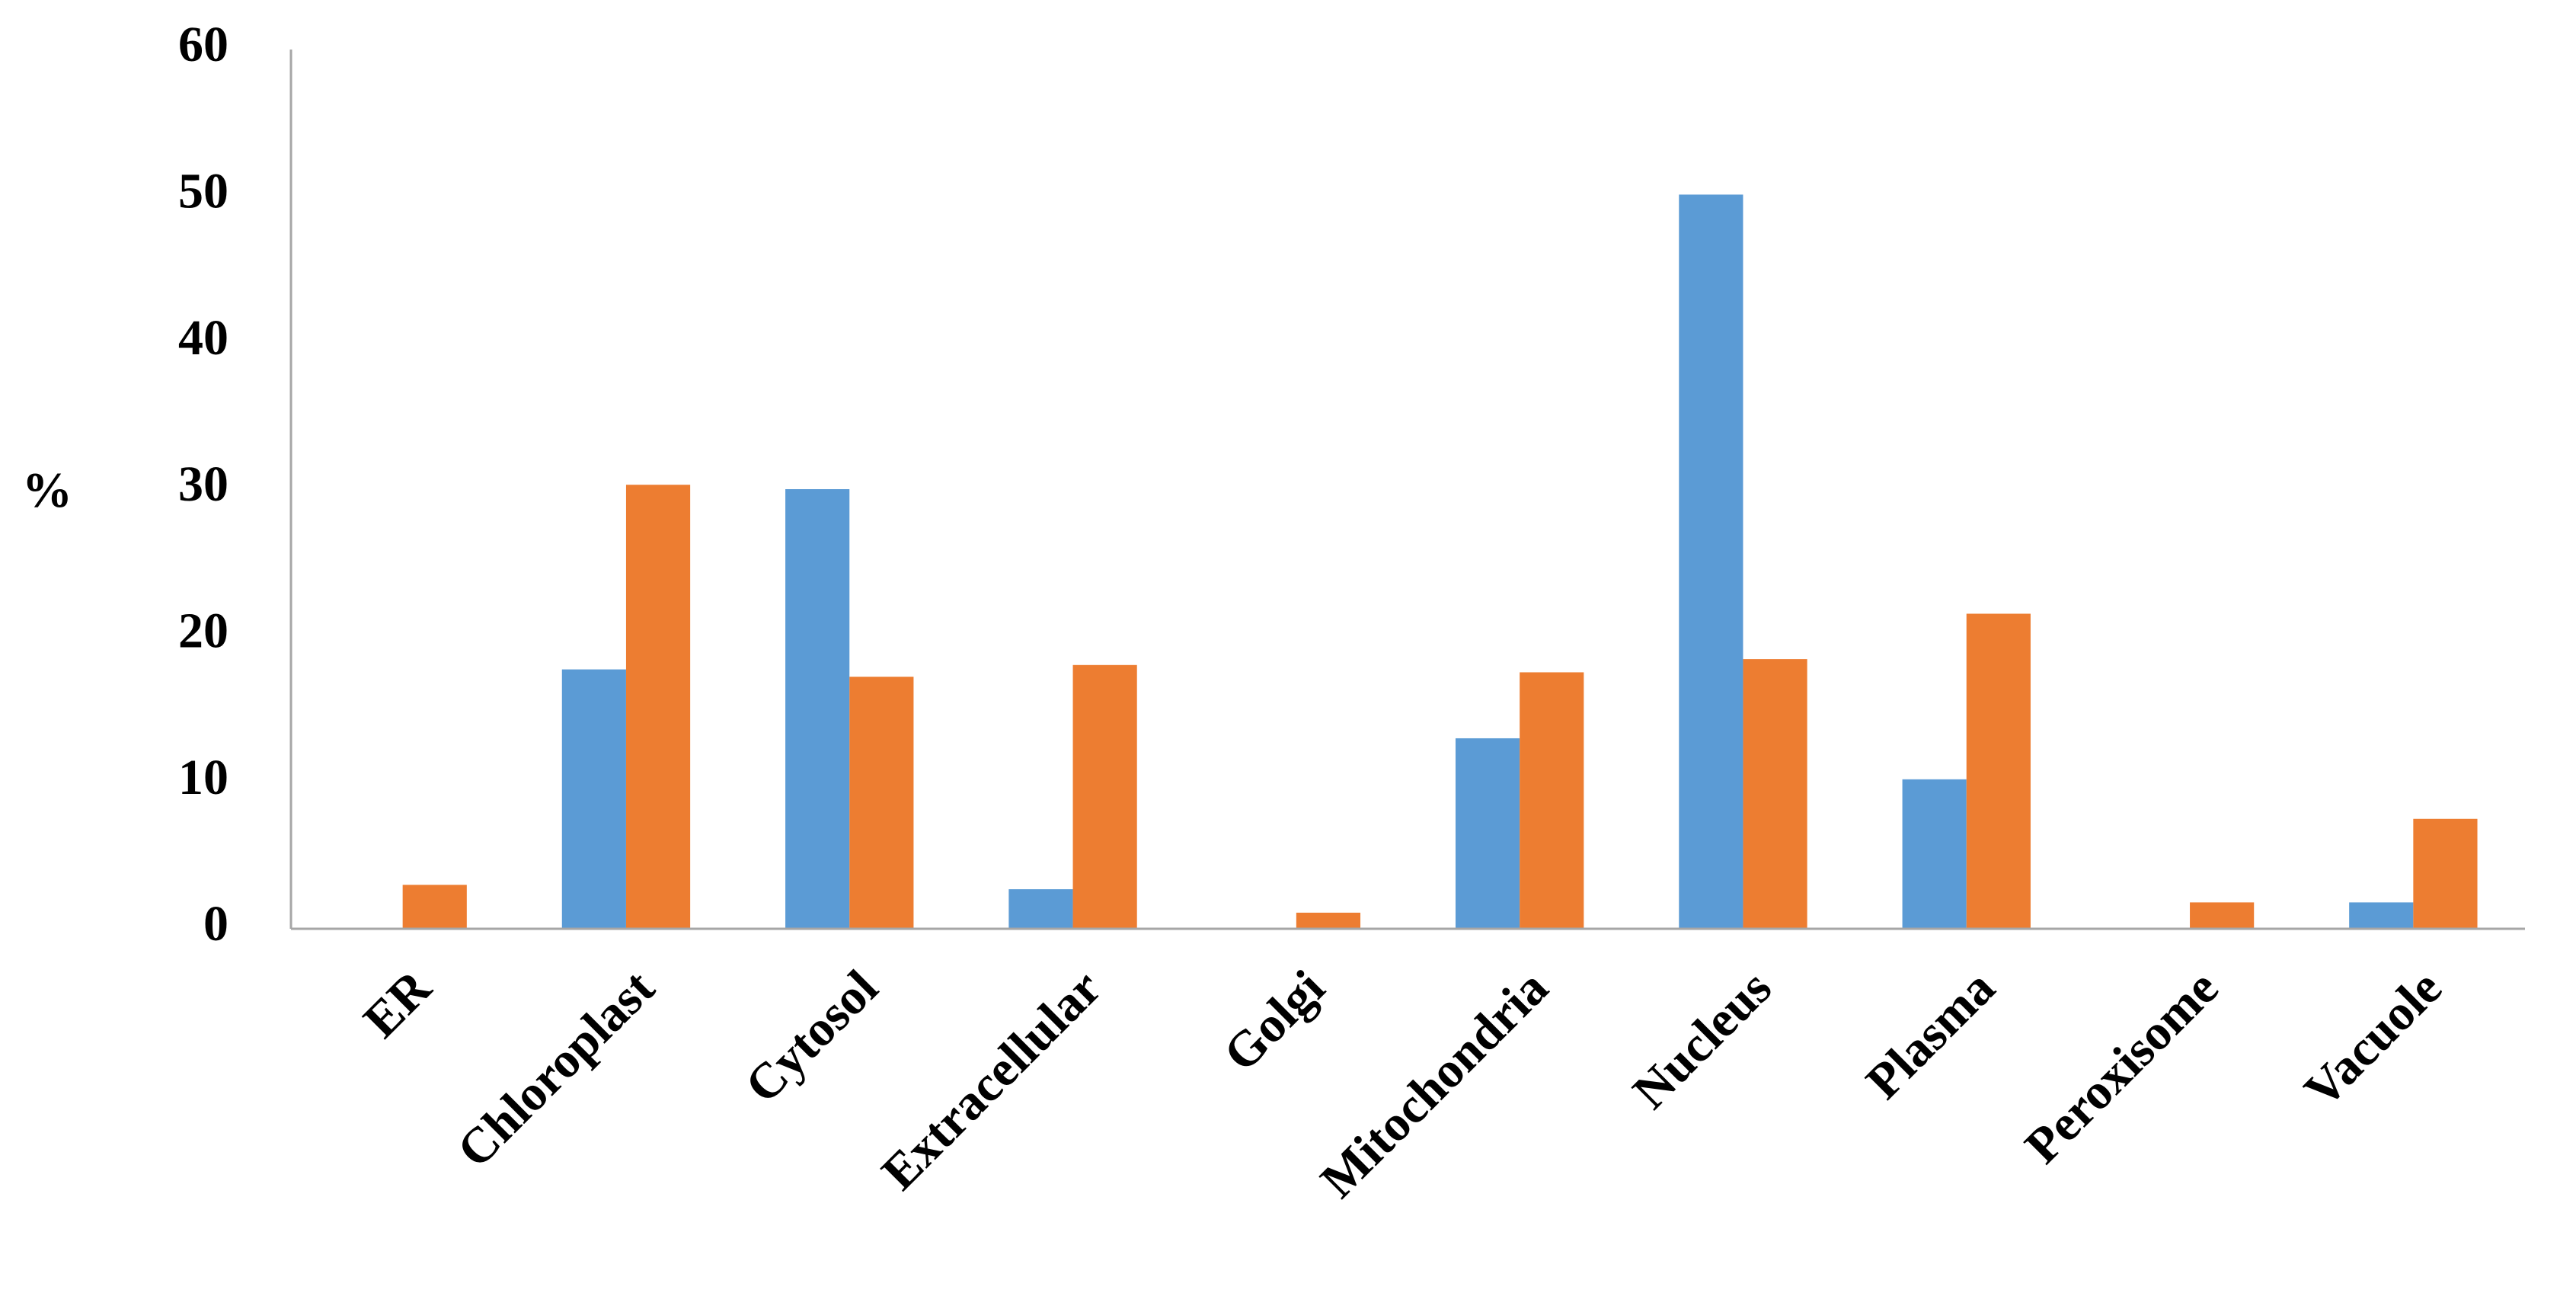 Image resolution: width=2576 pixels, height=1293 pixels. Describe the element at coordinates (2373, 1039) in the screenshot. I see `x-tick-label: Vacuole` at that location.